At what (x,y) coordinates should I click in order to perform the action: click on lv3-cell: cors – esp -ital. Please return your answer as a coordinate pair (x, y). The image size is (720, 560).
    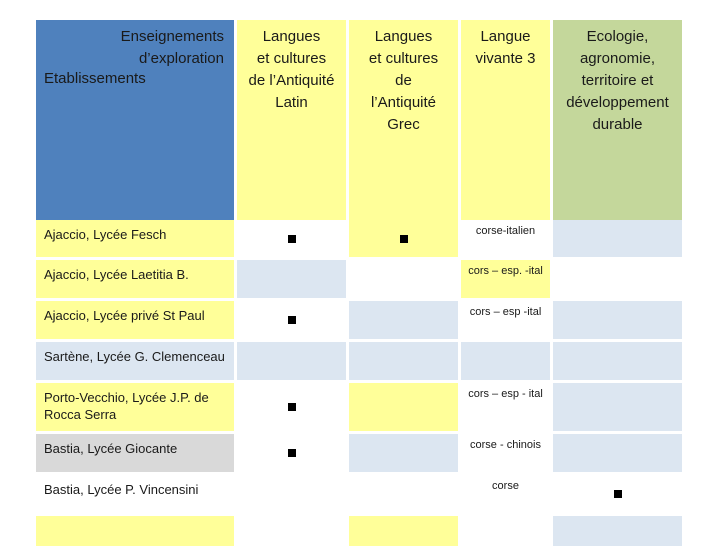
    Looking at the image, I should click on (504, 320).